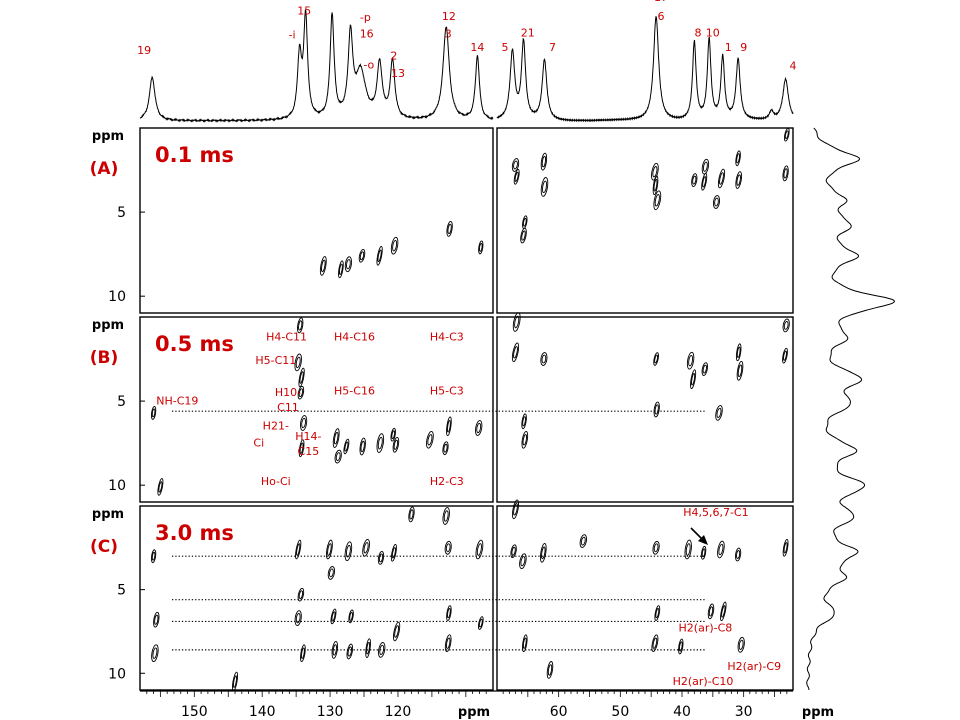 Image resolution: width=960 pixels, height=720 pixels. What do you see at coordinates (275, 360) in the screenshot?
I see `cross-peak-annotation: H5-C11` at bounding box center [275, 360].